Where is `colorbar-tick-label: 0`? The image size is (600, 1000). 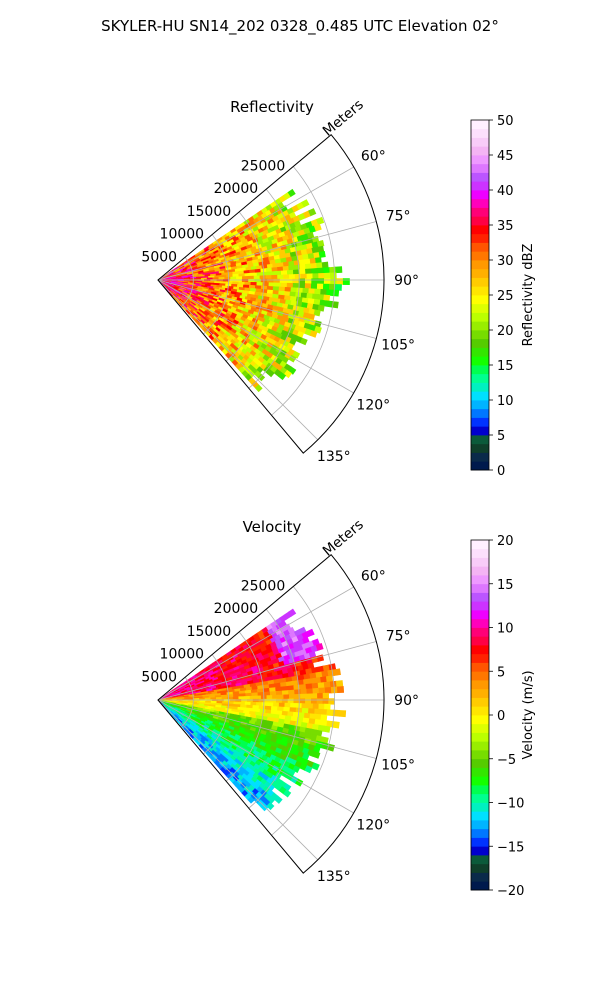 colorbar-tick-label: 0 is located at coordinates (501, 471).